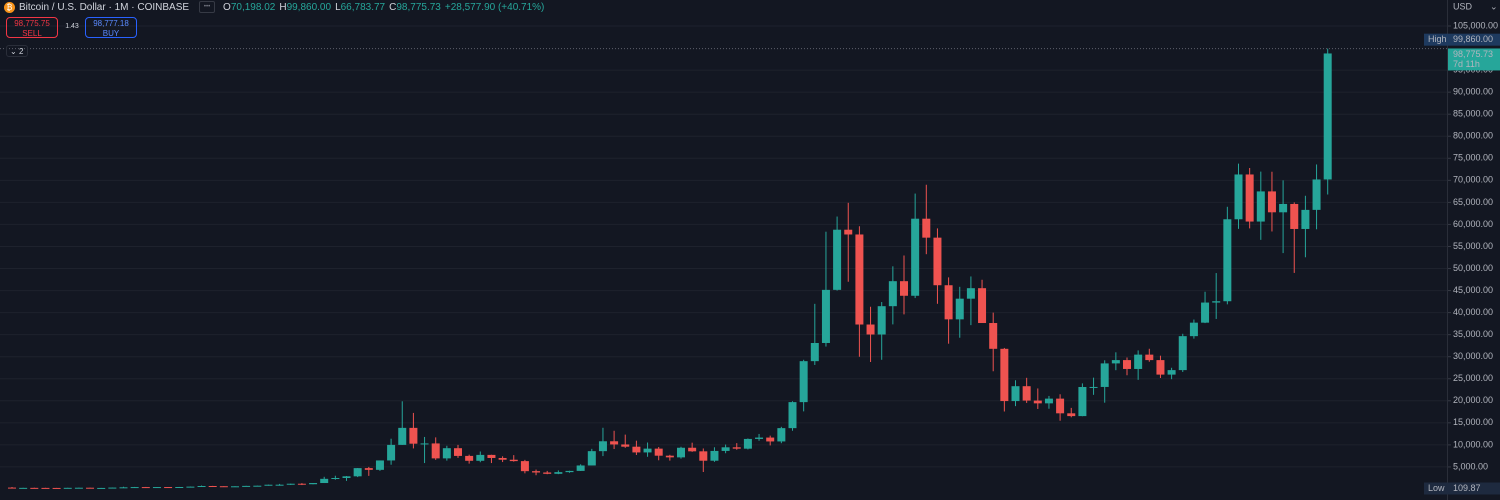 This screenshot has width=1500, height=500. Describe the element at coordinates (1463, 6) in the screenshot. I see `currency: USD` at that location.